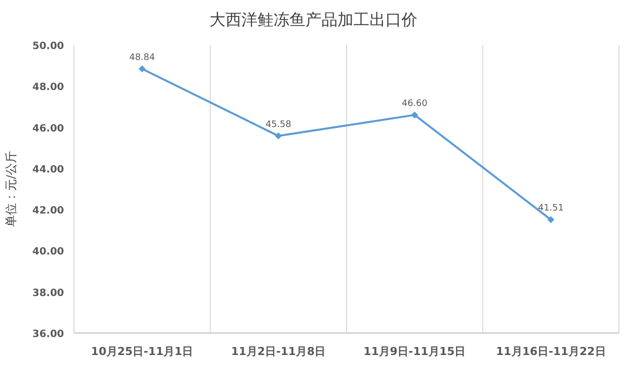  Describe the element at coordinates (415, 351) in the screenshot. I see `x-tick-label: 11月9日-11月15日` at that location.